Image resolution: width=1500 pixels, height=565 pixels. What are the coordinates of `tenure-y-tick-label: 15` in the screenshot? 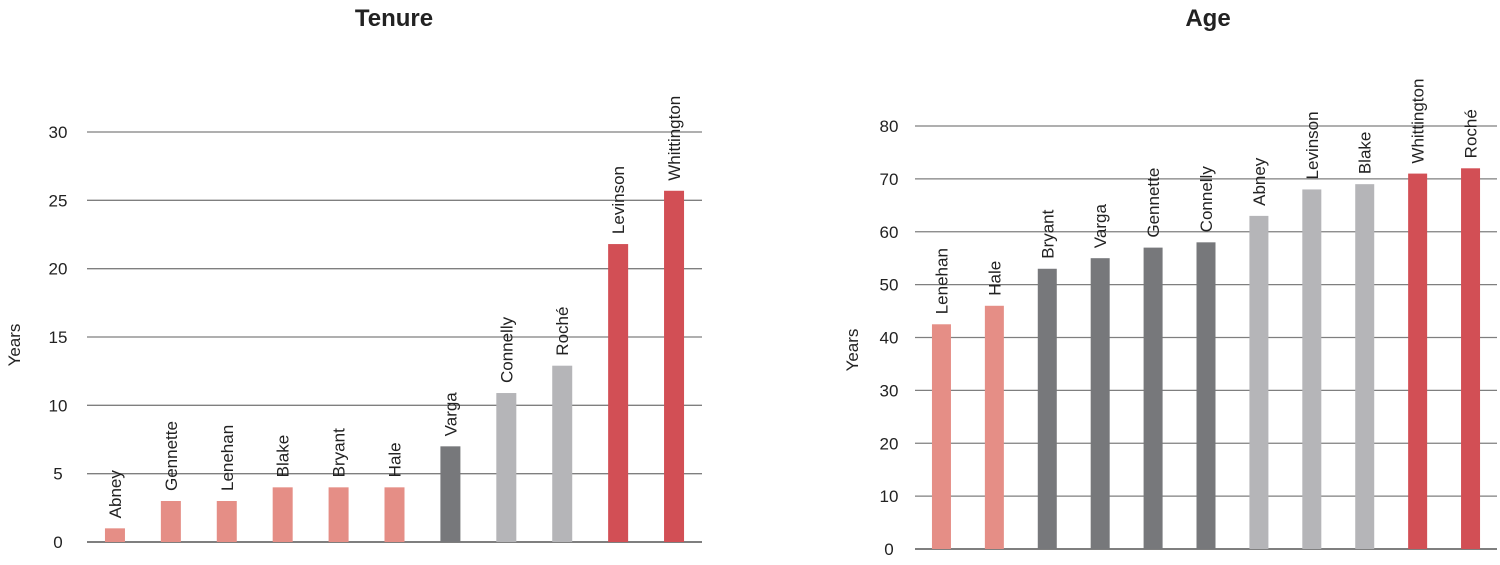 It's located at (58, 337).